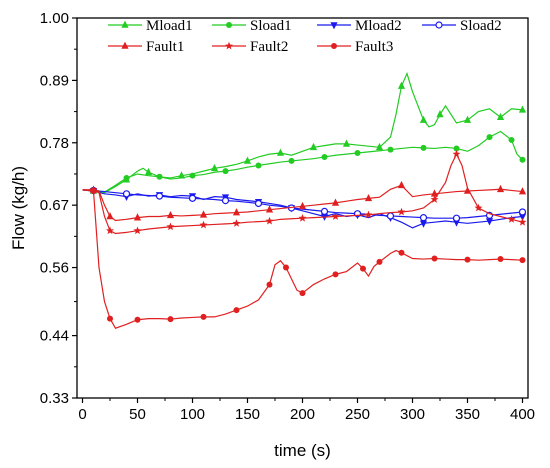 This screenshot has height=468, width=550. I want to click on legend-label-mload1: Mload1, so click(169, 26).